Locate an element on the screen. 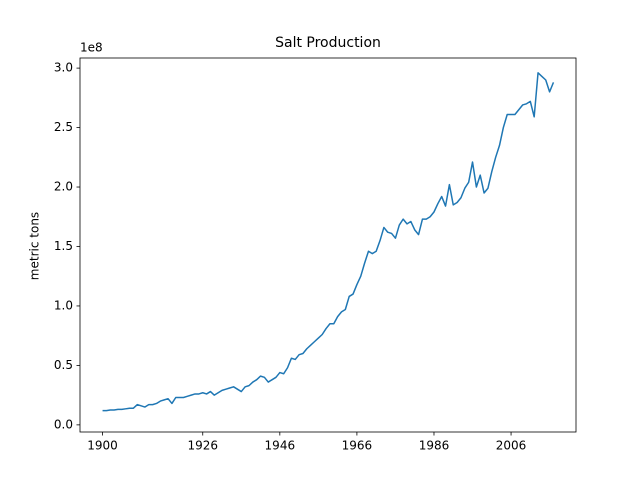  y-tick-label: 1.5 is located at coordinates (63, 246).